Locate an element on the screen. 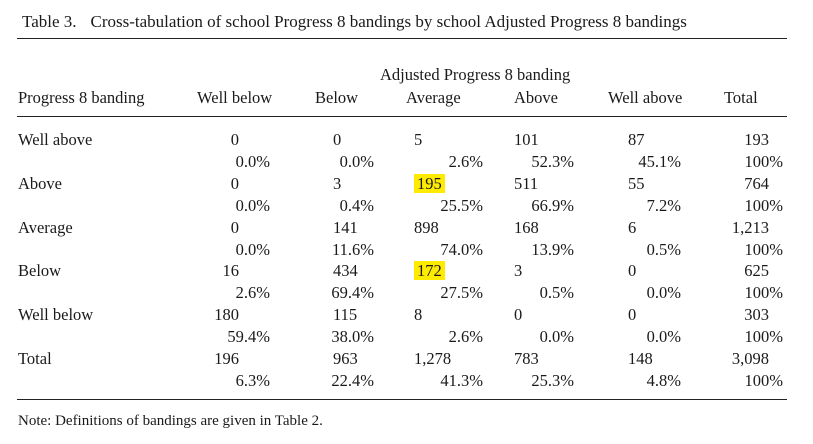  count-value: 87 is located at coordinates (636, 139).